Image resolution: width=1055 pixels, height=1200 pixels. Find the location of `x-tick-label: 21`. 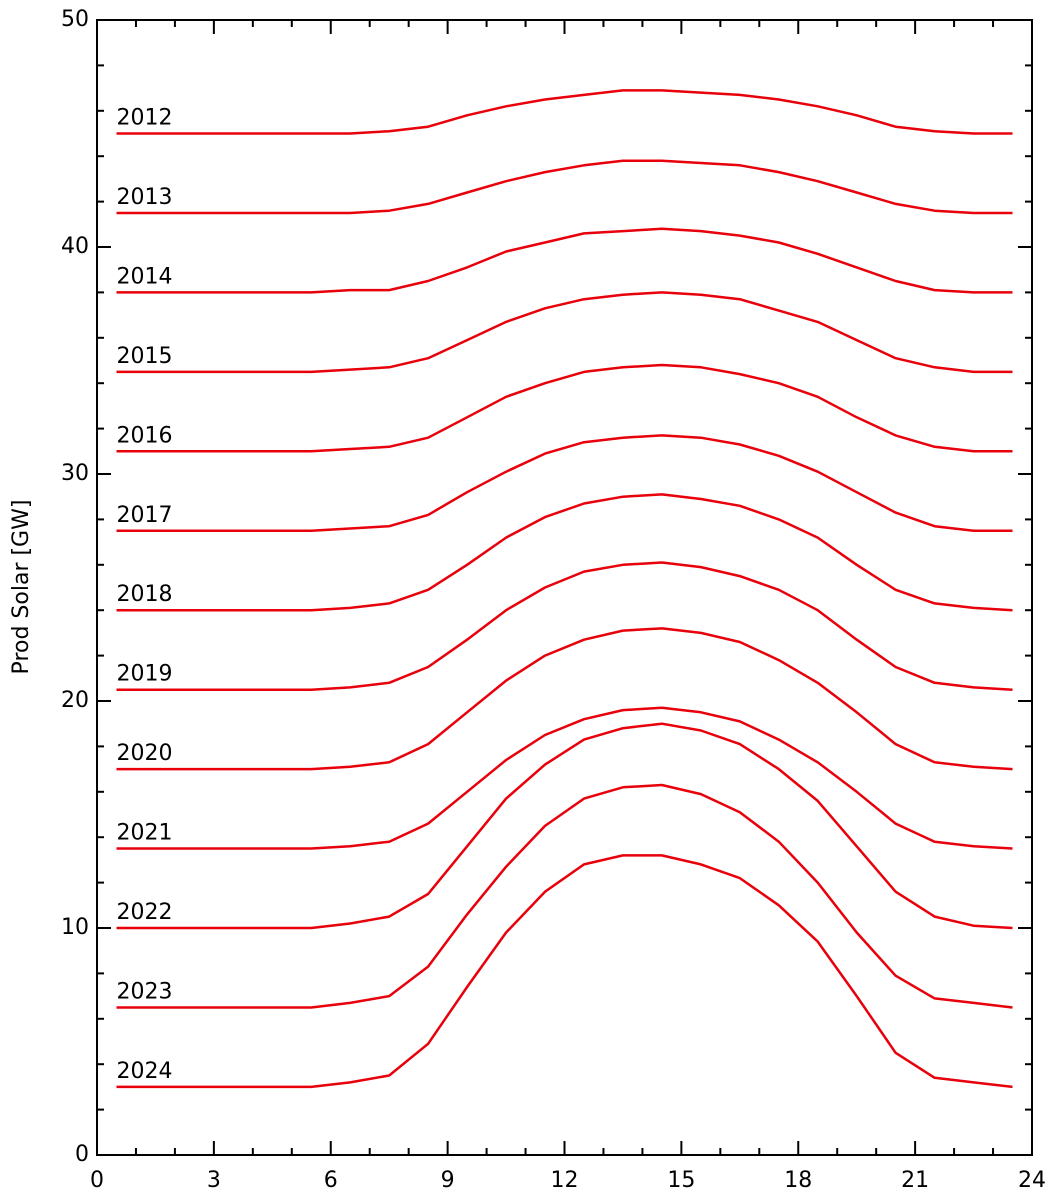

x-tick-label: 21 is located at coordinates (915, 1180).